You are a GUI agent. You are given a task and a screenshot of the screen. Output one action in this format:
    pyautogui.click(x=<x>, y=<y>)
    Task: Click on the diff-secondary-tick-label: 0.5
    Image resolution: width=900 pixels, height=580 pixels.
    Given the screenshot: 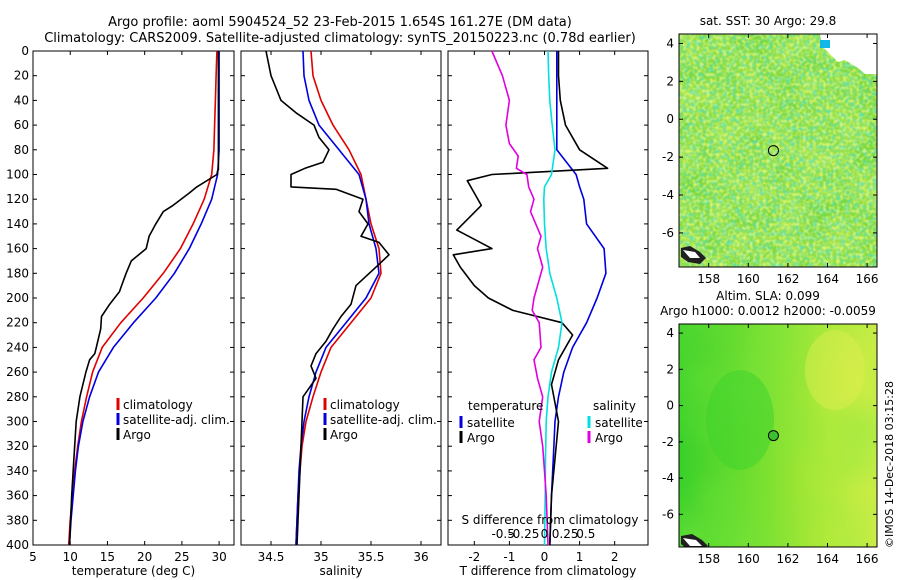 What is the action you would take?
    pyautogui.click(x=585, y=534)
    